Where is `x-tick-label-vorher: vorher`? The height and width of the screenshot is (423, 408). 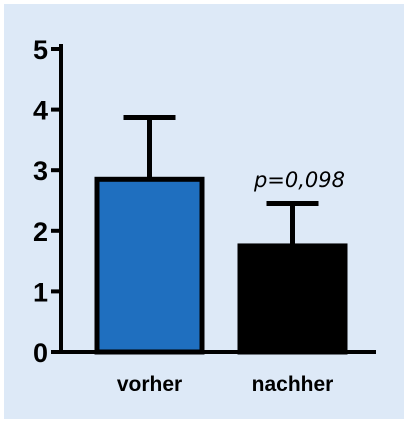
x-tick-label-vorher: vorher is located at coordinates (149, 384).